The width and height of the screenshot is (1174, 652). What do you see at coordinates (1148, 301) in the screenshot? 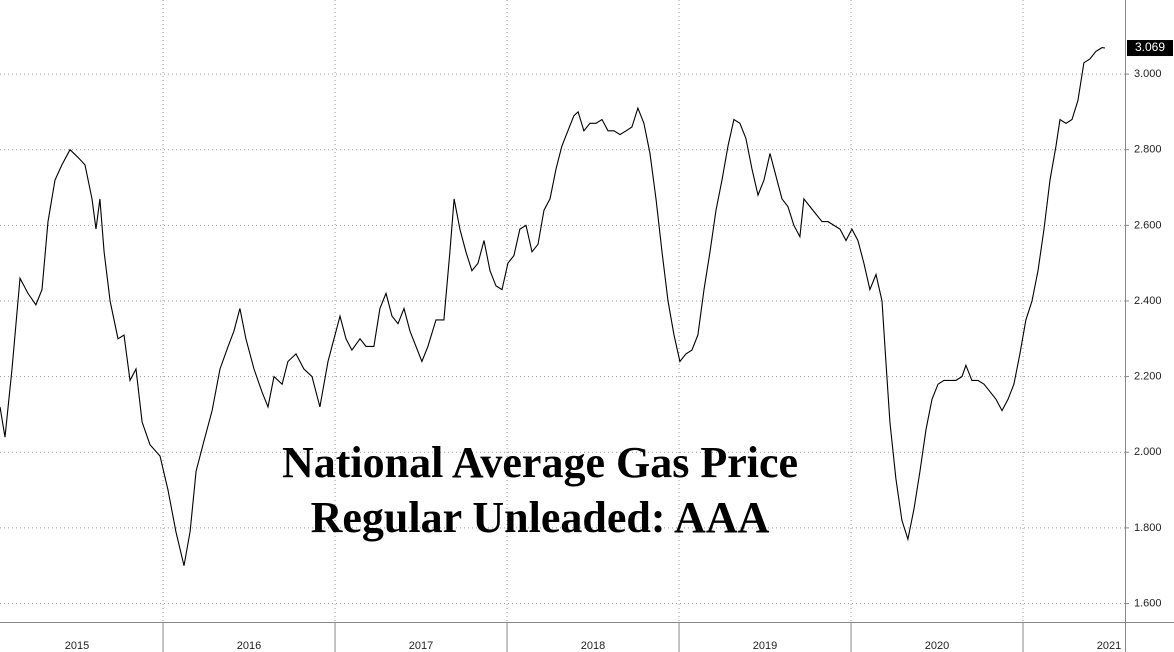
I see `y-tick-label: 2.400` at bounding box center [1148, 301].